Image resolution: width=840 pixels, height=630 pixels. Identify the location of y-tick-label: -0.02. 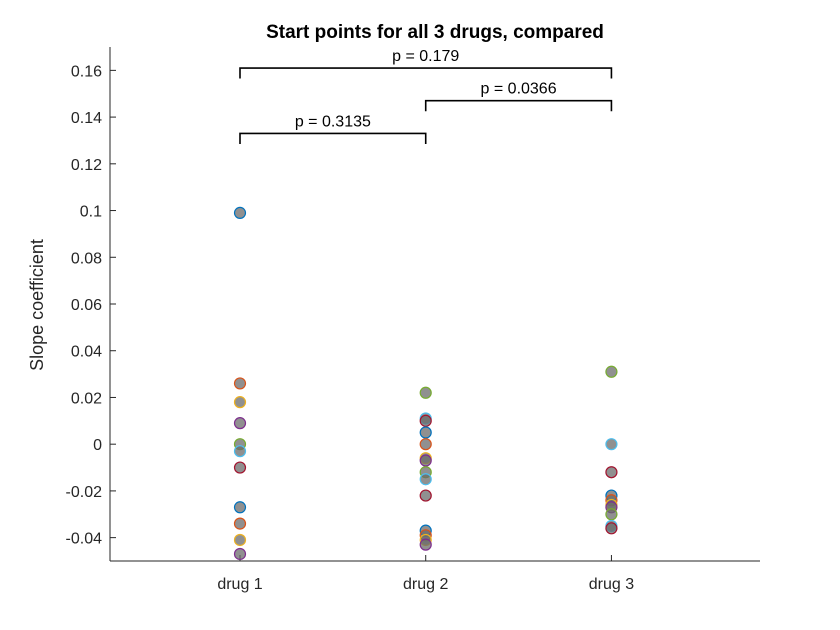
(84, 492).